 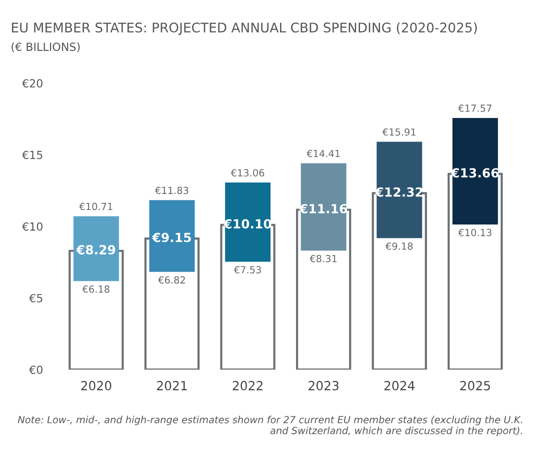 I want to click on data-label: €9.15, so click(x=171, y=237).